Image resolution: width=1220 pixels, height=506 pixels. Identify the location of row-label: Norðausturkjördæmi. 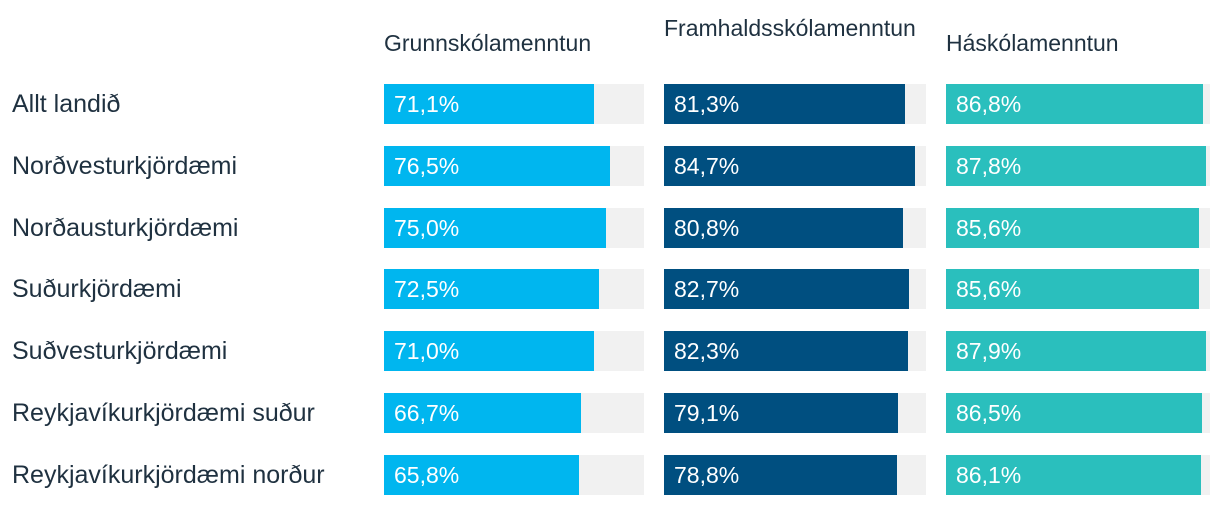
(125, 228).